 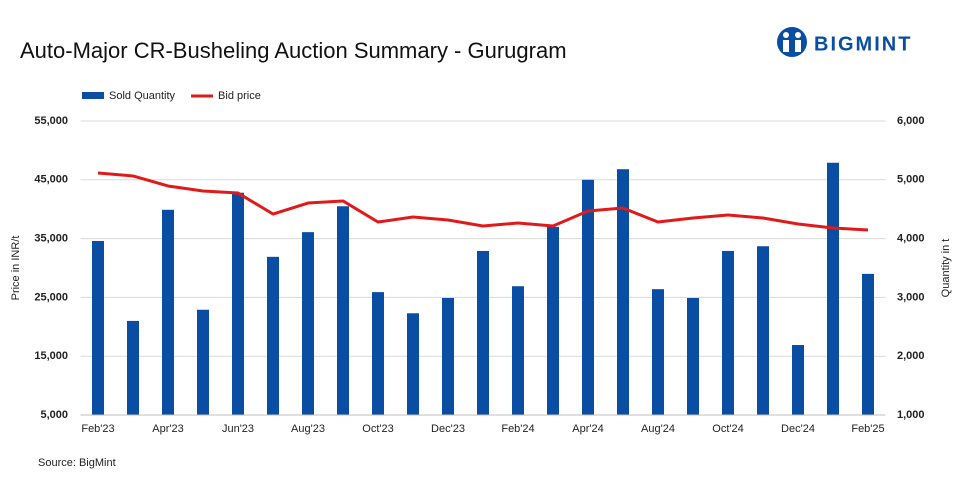 I want to click on x-tick-label: Apr'23, so click(x=167, y=429).